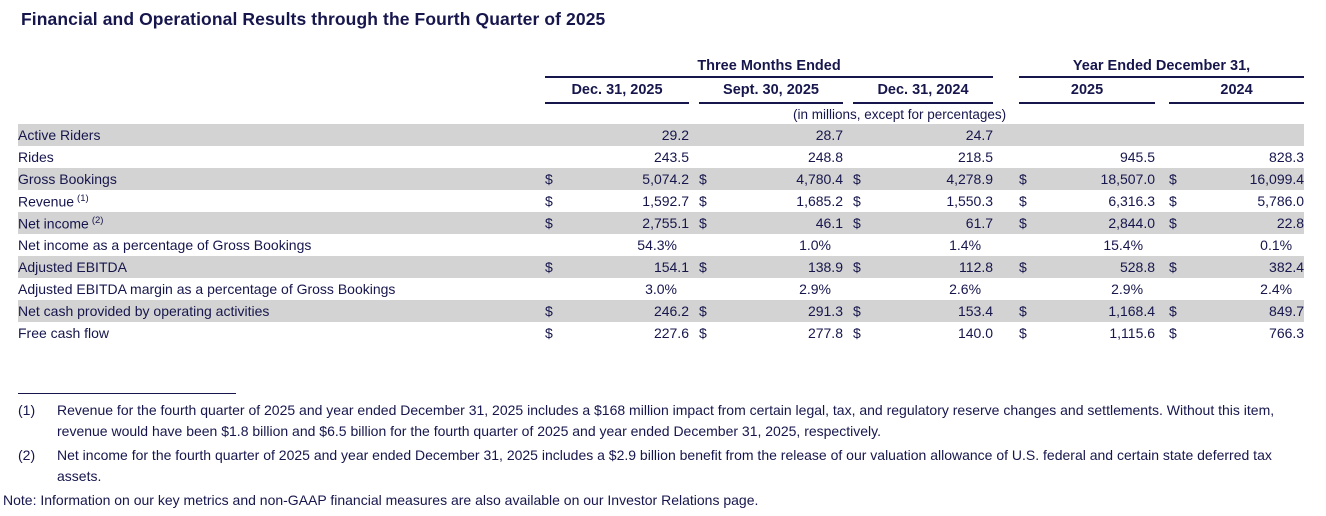 This screenshot has height=516, width=1326. Describe the element at coordinates (1128, 179) in the screenshot. I see `cell-value: 18,507.0` at that location.